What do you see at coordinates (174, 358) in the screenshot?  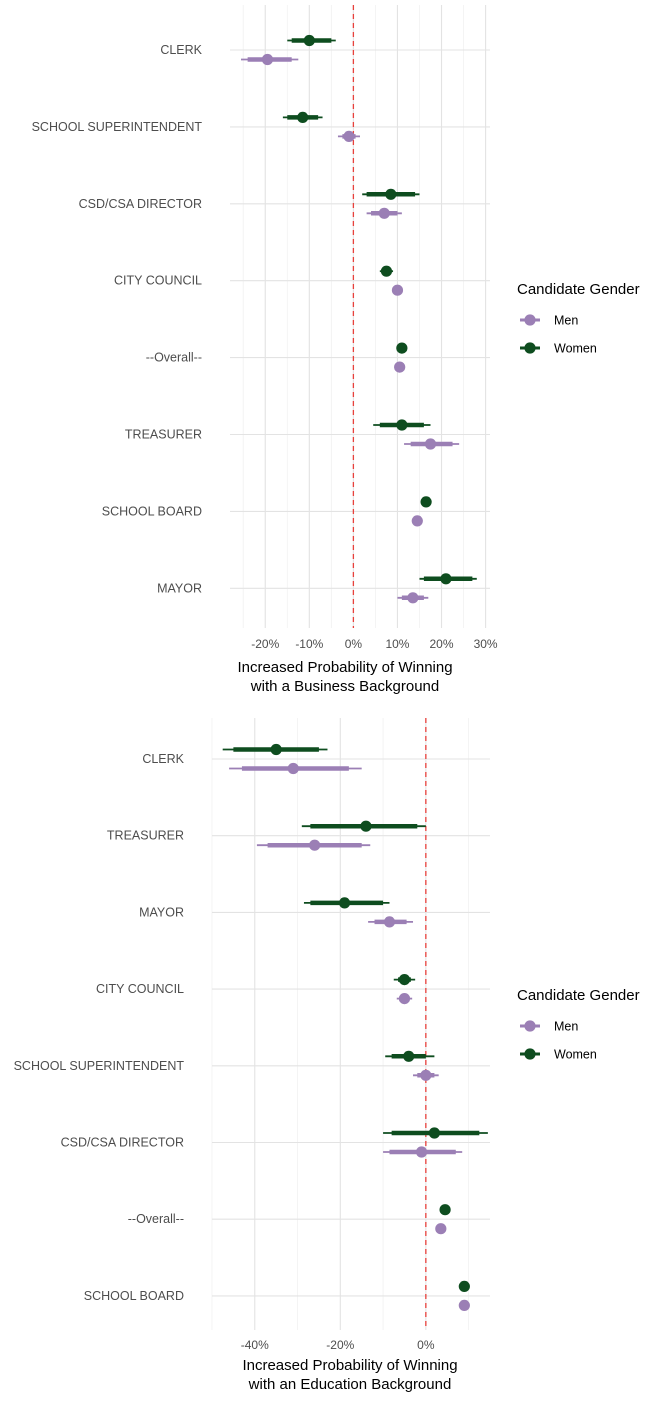 I see `category-label-overall: --Overall--` at bounding box center [174, 358].